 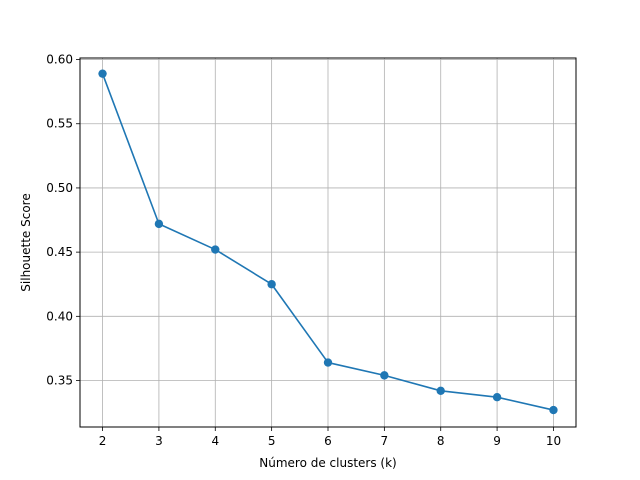 What do you see at coordinates (553, 441) in the screenshot?
I see `x-tick-label: 10` at bounding box center [553, 441].